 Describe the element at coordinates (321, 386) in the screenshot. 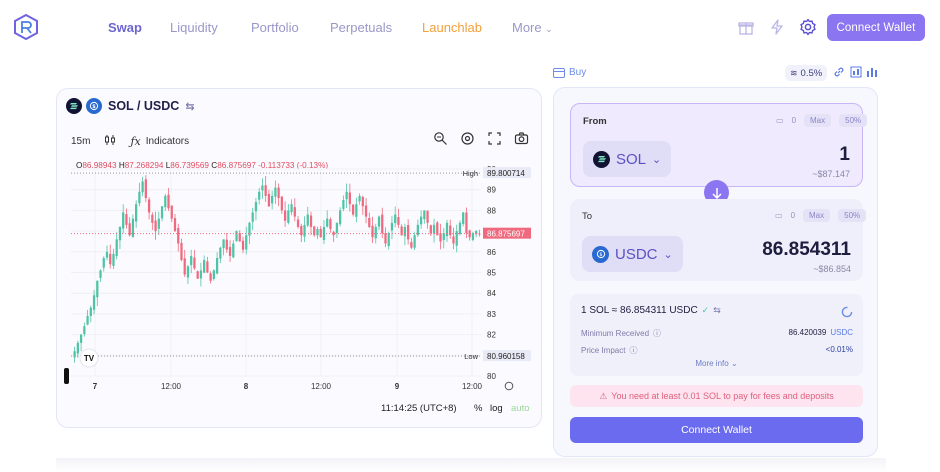

I see `x-tick-label: 12:00` at that location.